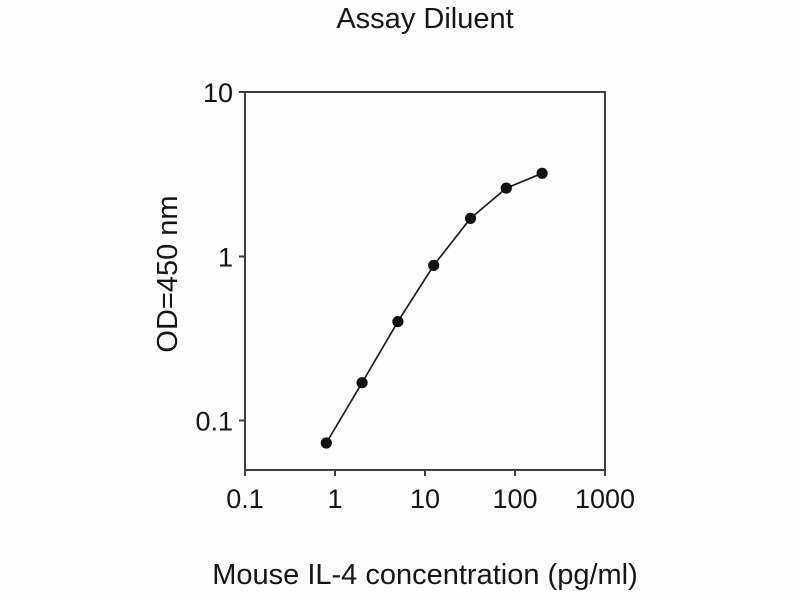  What do you see at coordinates (434, 308) in the screenshot?
I see `standard-curve-line` at bounding box center [434, 308].